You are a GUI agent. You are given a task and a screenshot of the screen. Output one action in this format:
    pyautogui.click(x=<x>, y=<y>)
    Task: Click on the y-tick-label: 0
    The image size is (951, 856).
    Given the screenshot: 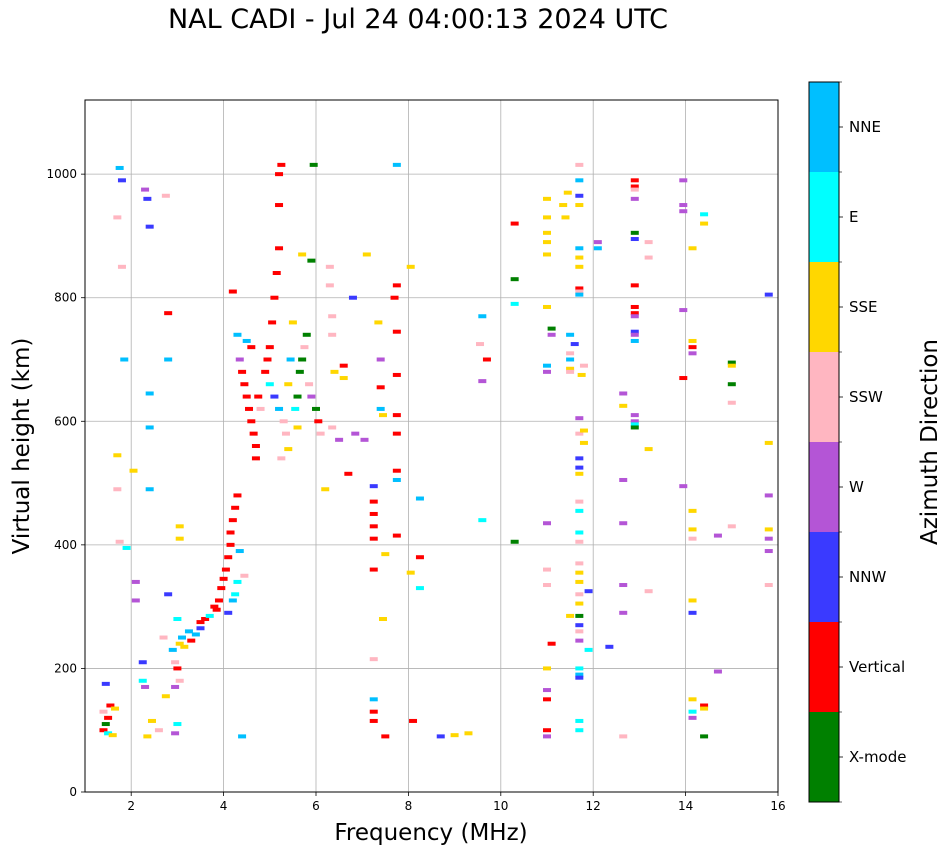 What is the action you would take?
    pyautogui.click(x=73, y=792)
    